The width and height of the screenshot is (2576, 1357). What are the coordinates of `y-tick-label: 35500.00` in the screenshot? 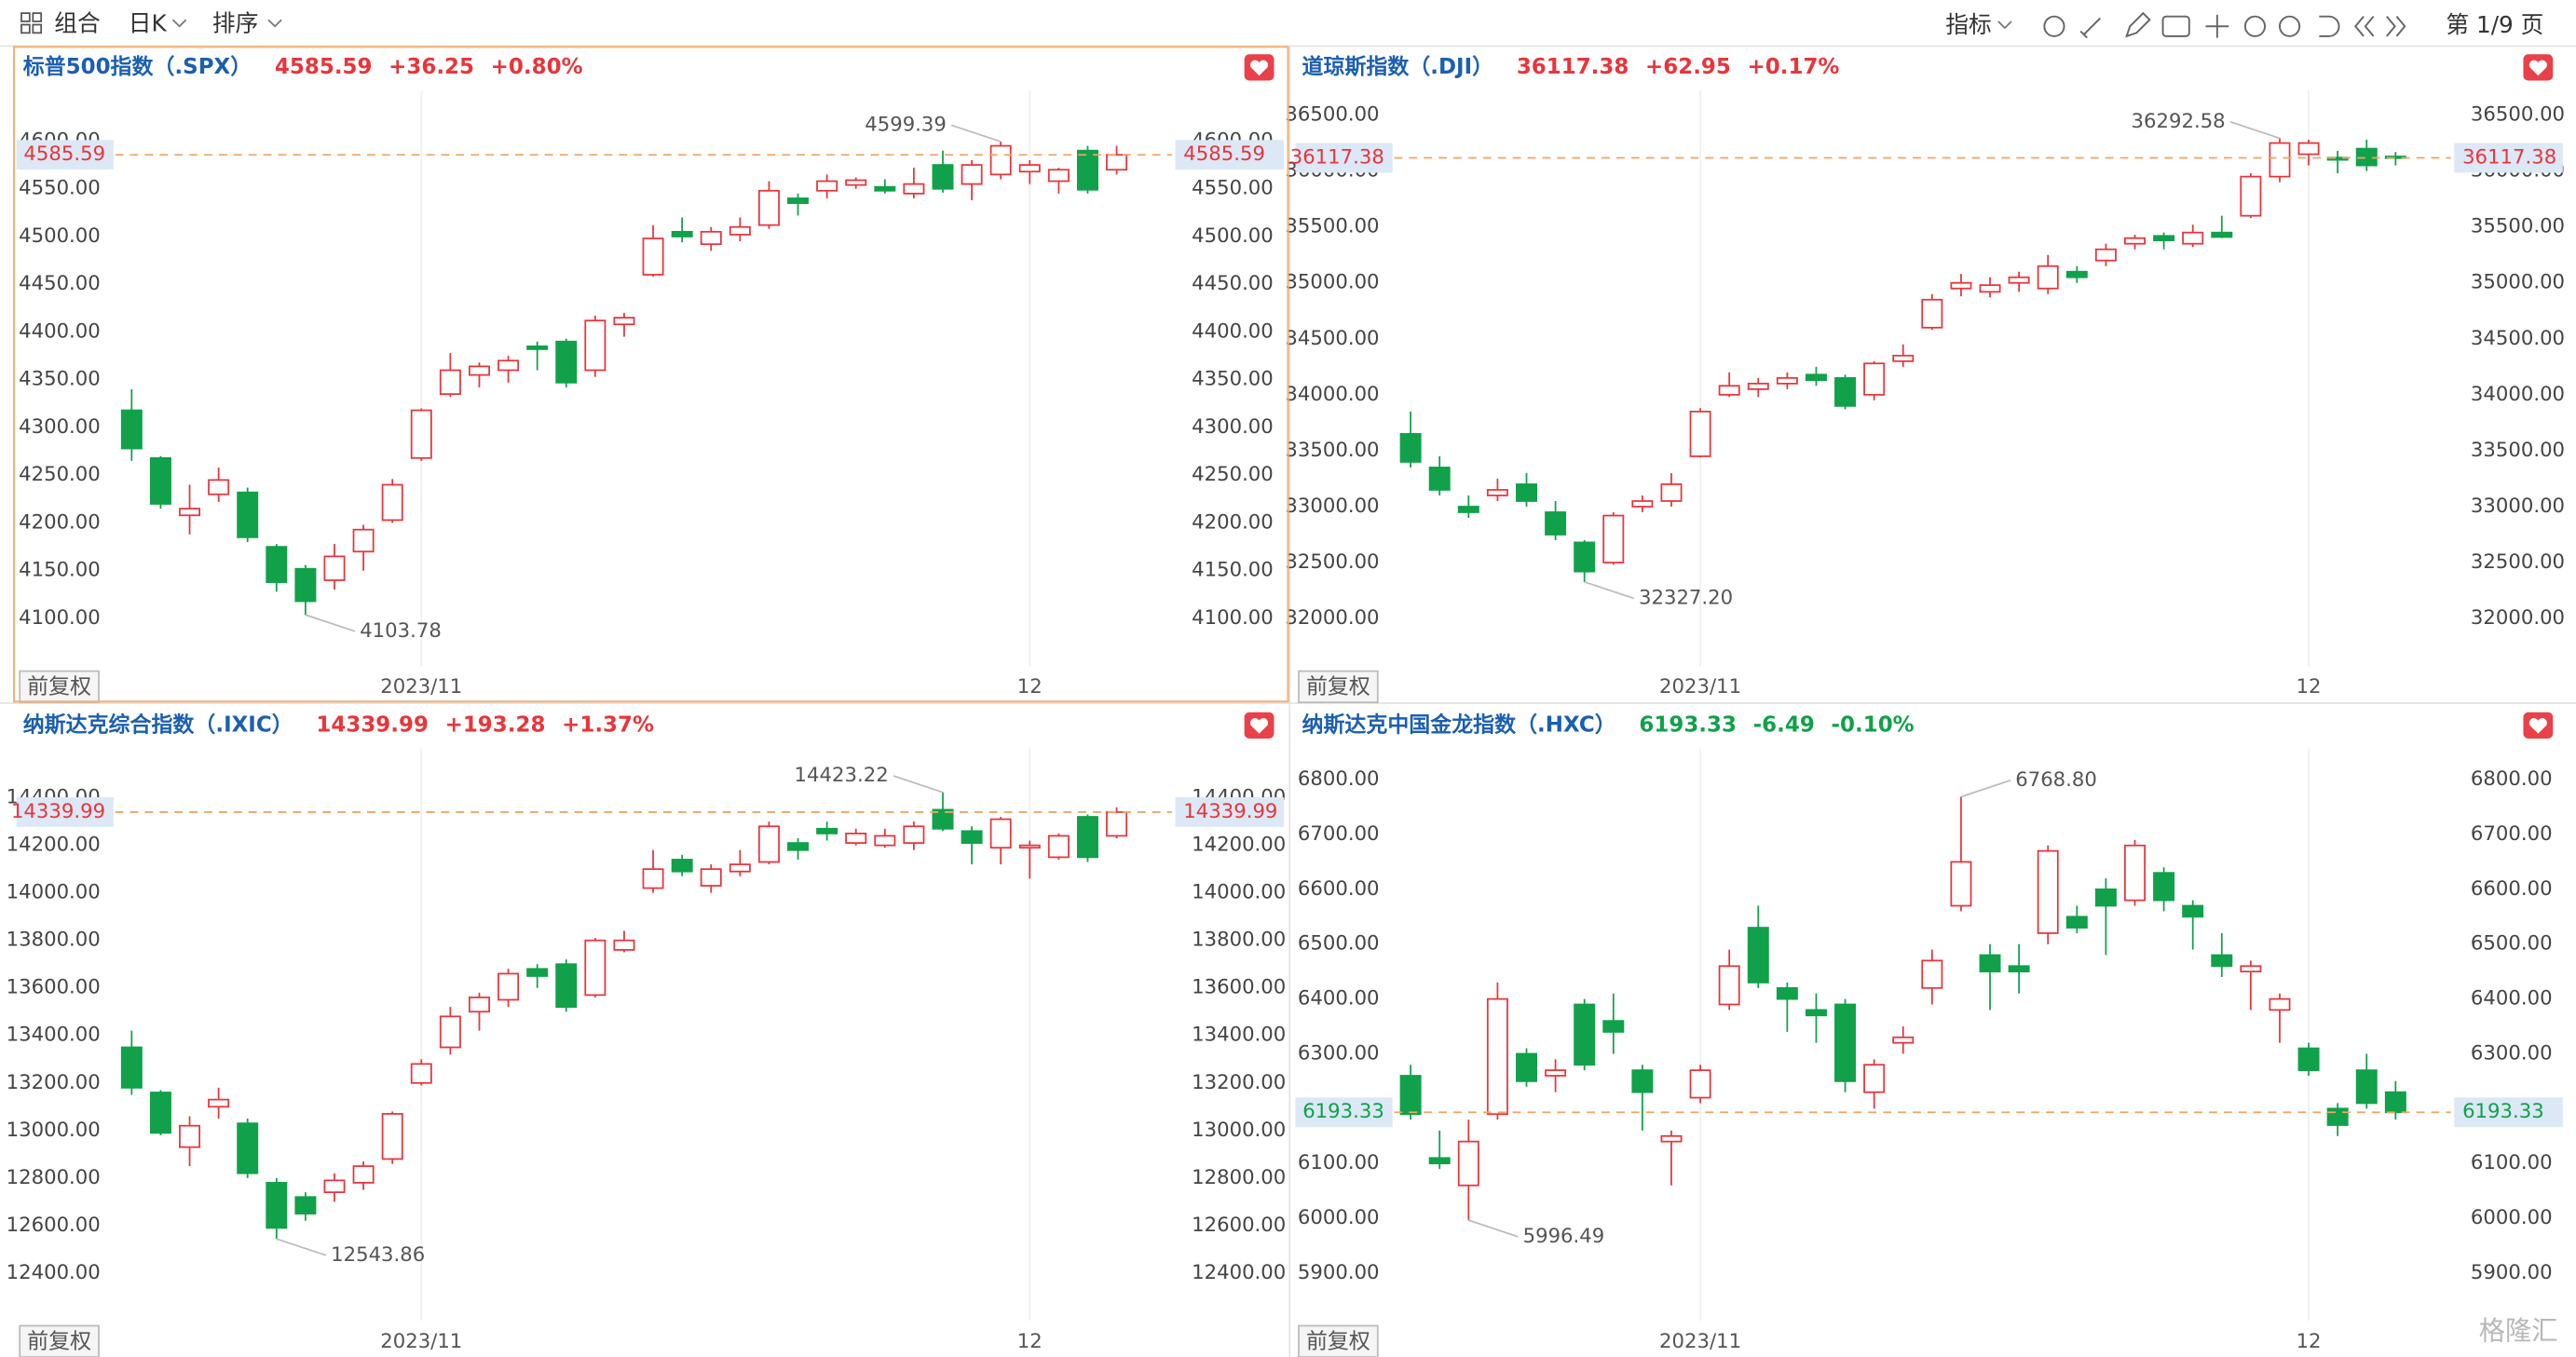 It's located at (1332, 225).